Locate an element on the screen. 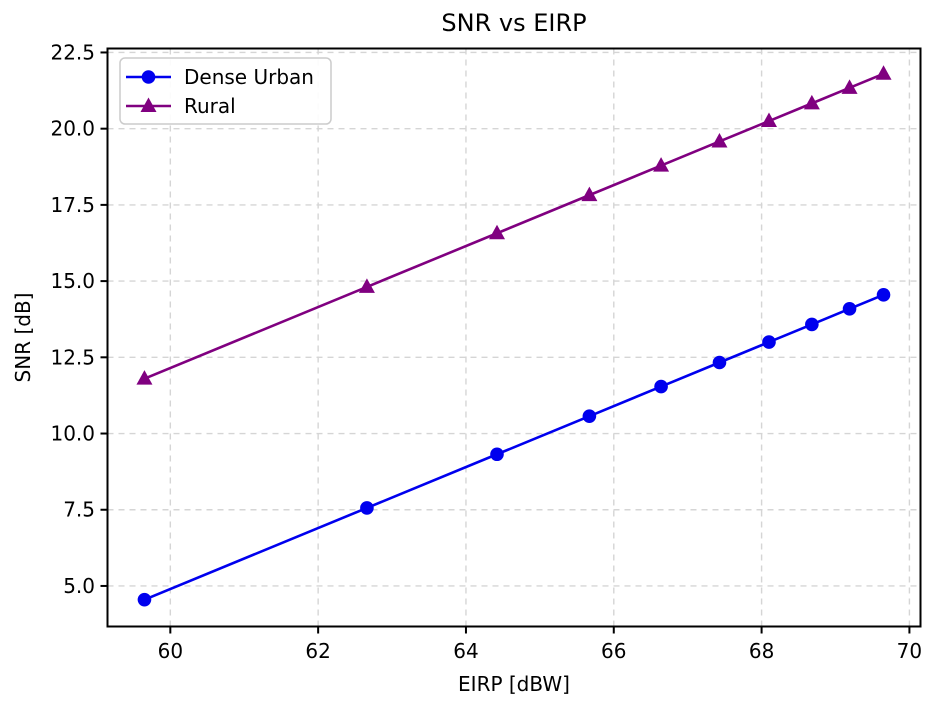 The width and height of the screenshot is (939, 708). x-tick-label: 70 is located at coordinates (909, 651).